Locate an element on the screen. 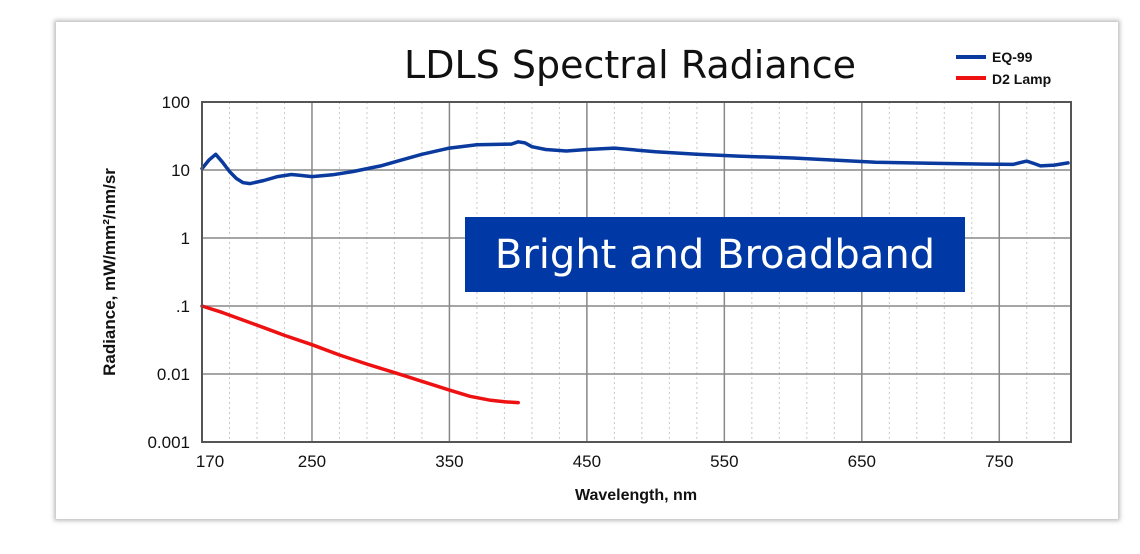 The width and height of the screenshot is (1140, 554). y-tick-label: 0.001 is located at coordinates (168, 442).